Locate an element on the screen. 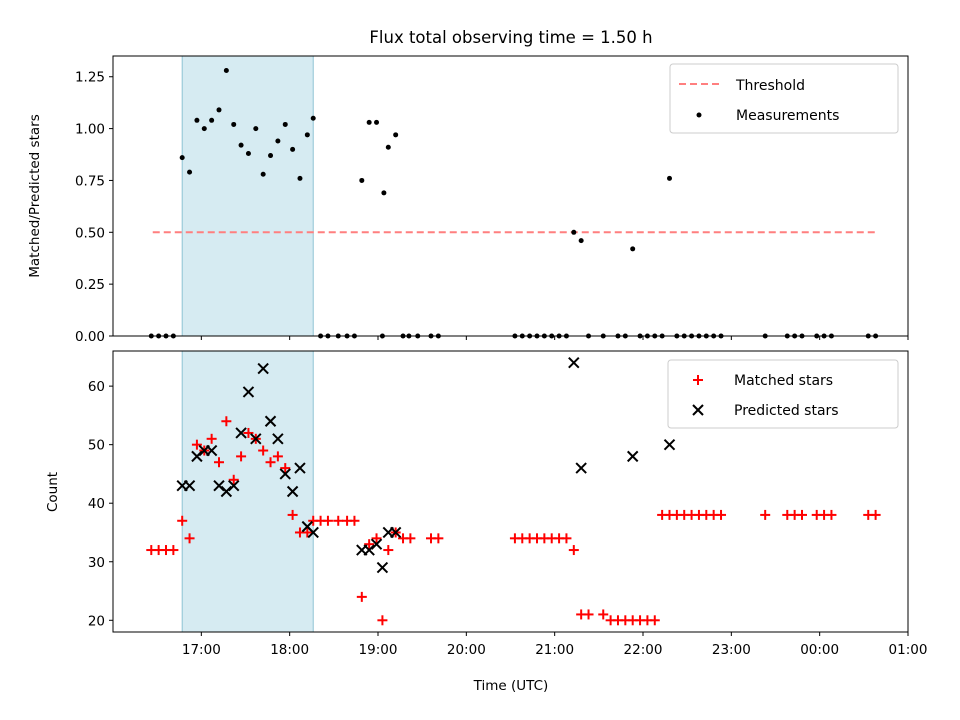  x-tick-label: 18:00 is located at coordinates (289, 650).